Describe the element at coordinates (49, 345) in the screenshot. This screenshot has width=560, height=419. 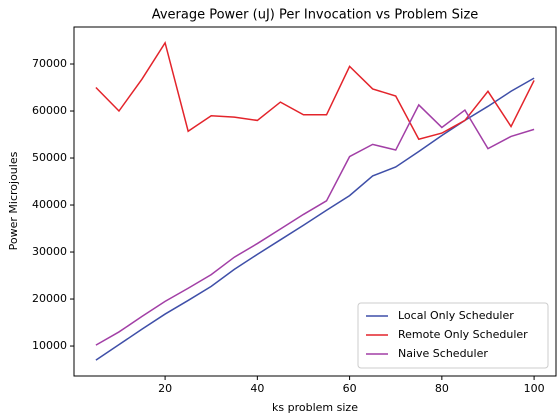
I see `y-tick-label: 10000` at that location.